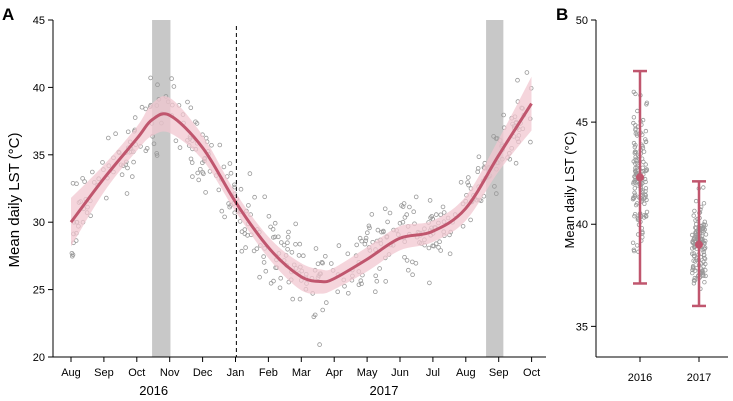 The height and width of the screenshot is (401, 733). What do you see at coordinates (39, 88) in the screenshot?
I see `y-tick-label-a: 40` at bounding box center [39, 88].